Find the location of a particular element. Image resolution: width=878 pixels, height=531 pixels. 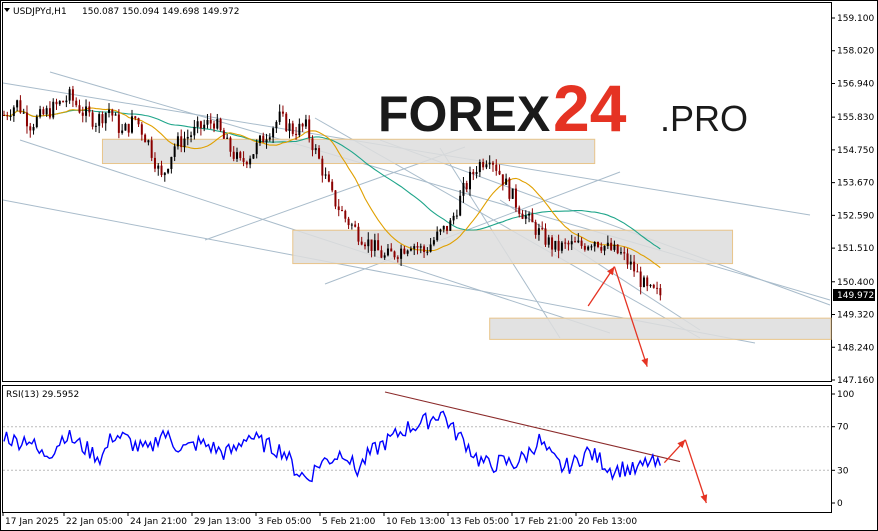

price-label: 153.670 is located at coordinates (855, 184).